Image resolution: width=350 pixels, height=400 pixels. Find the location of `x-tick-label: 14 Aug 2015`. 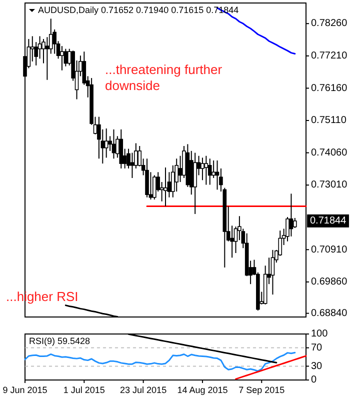

x-tick-label: 14 Aug 2015 is located at coordinates (202, 390).